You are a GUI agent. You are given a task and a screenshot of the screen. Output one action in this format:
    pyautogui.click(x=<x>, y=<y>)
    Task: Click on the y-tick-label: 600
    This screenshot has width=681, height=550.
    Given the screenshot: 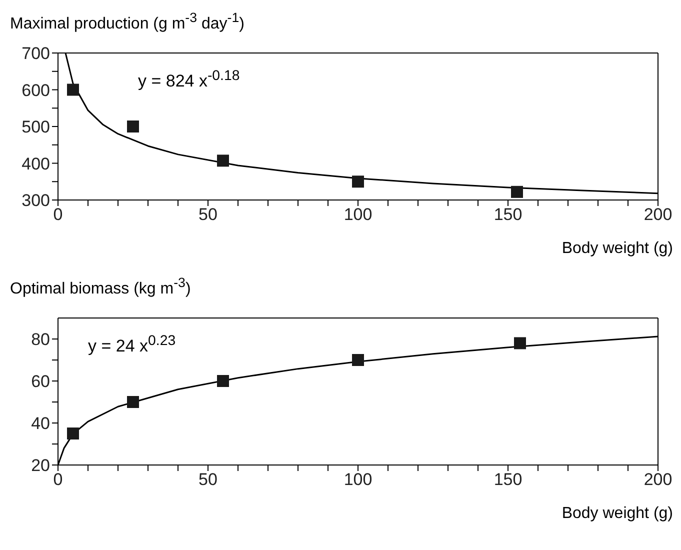 What is the action you would take?
    pyautogui.click(x=36, y=90)
    